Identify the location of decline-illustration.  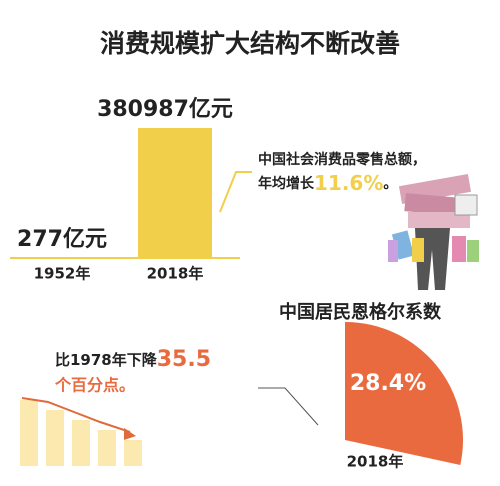
(81, 431).